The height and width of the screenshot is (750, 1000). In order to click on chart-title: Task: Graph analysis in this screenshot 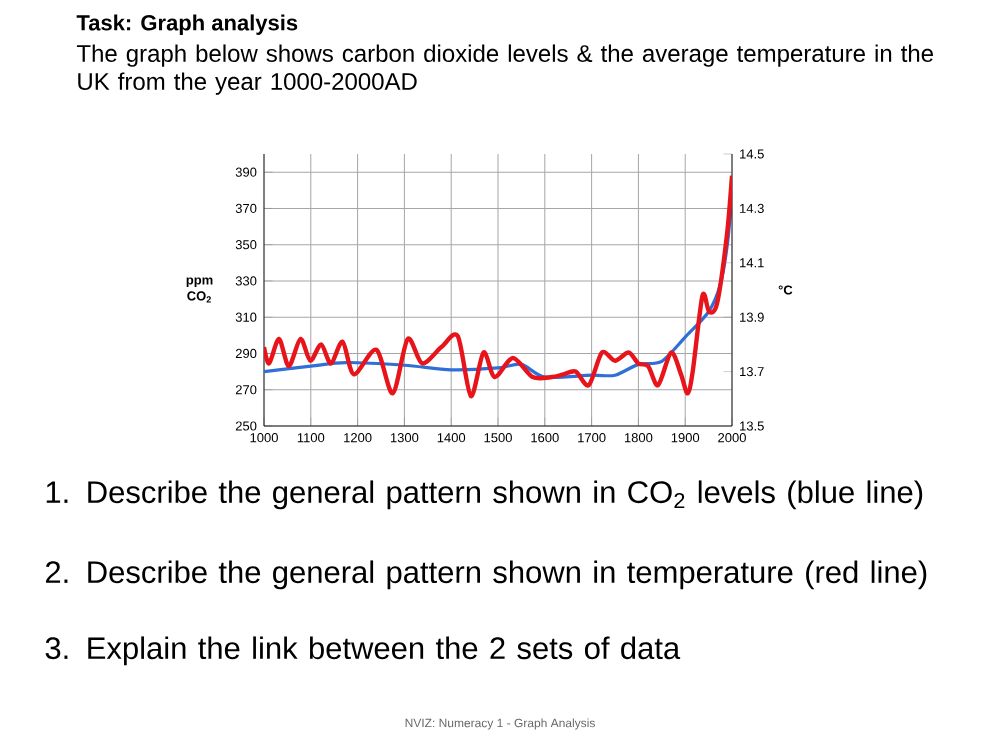, I will do `click(187, 24)`.